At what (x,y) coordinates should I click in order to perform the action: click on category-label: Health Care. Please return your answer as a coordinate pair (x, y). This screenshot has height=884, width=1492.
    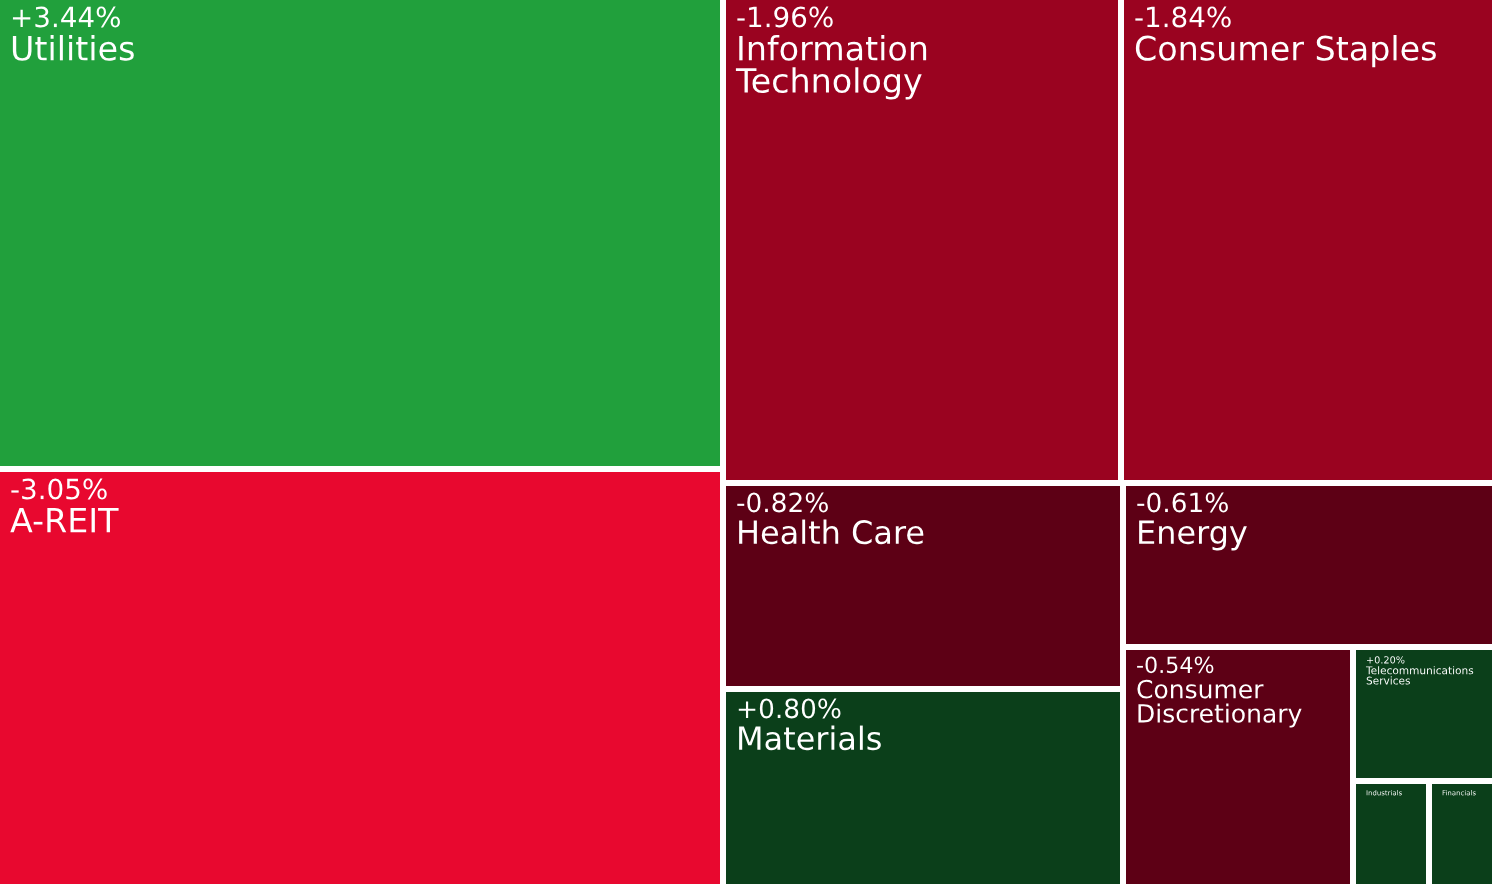
    Looking at the image, I should click on (831, 532).